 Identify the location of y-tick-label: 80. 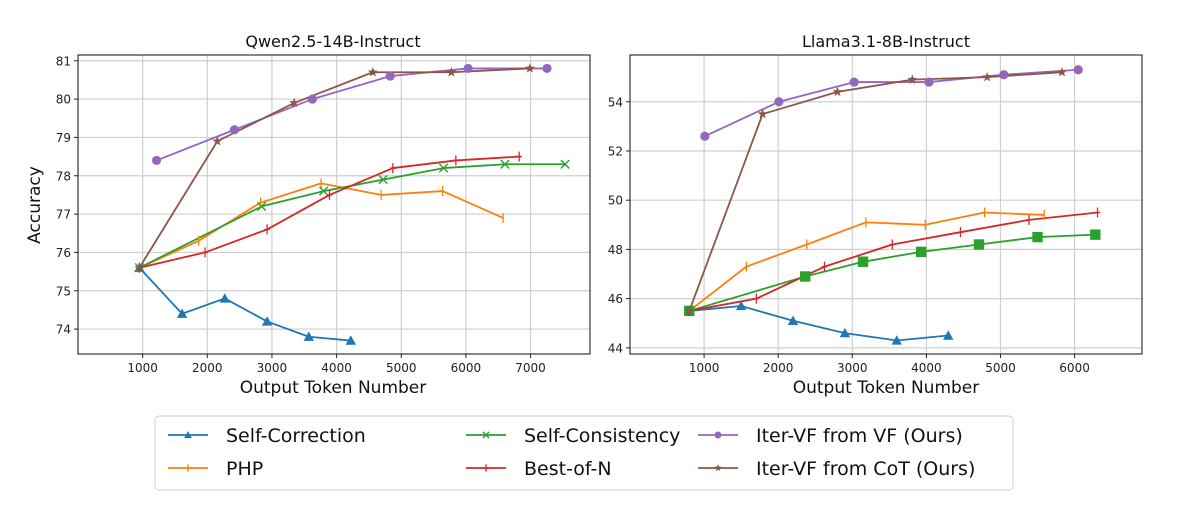
(63, 100).